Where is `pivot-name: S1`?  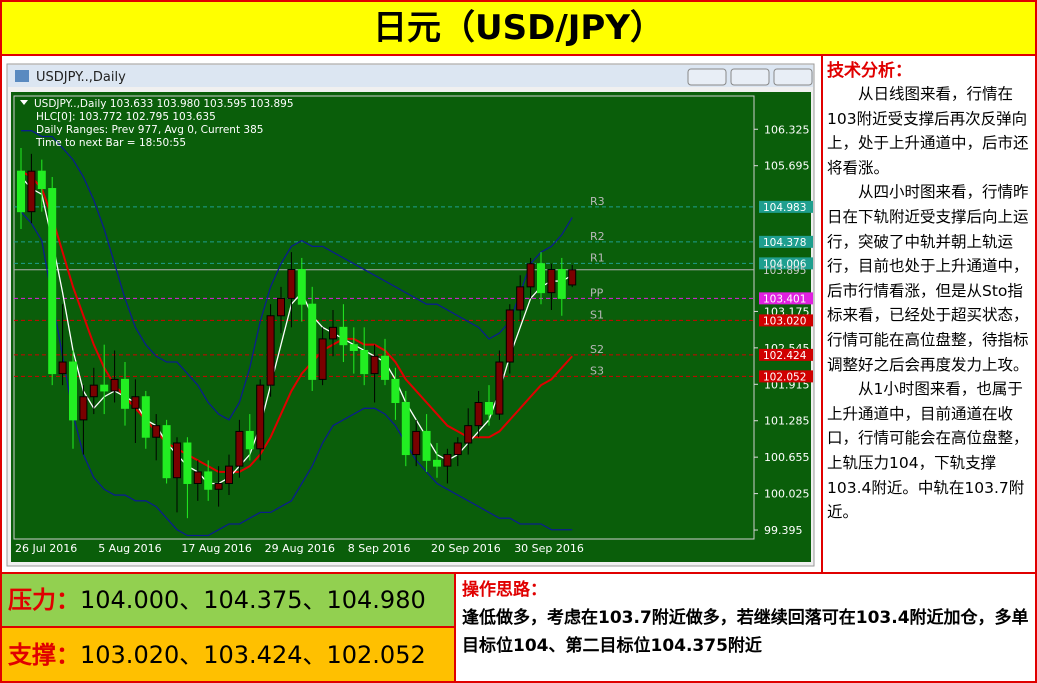 pivot-name: S1 is located at coordinates (597, 314).